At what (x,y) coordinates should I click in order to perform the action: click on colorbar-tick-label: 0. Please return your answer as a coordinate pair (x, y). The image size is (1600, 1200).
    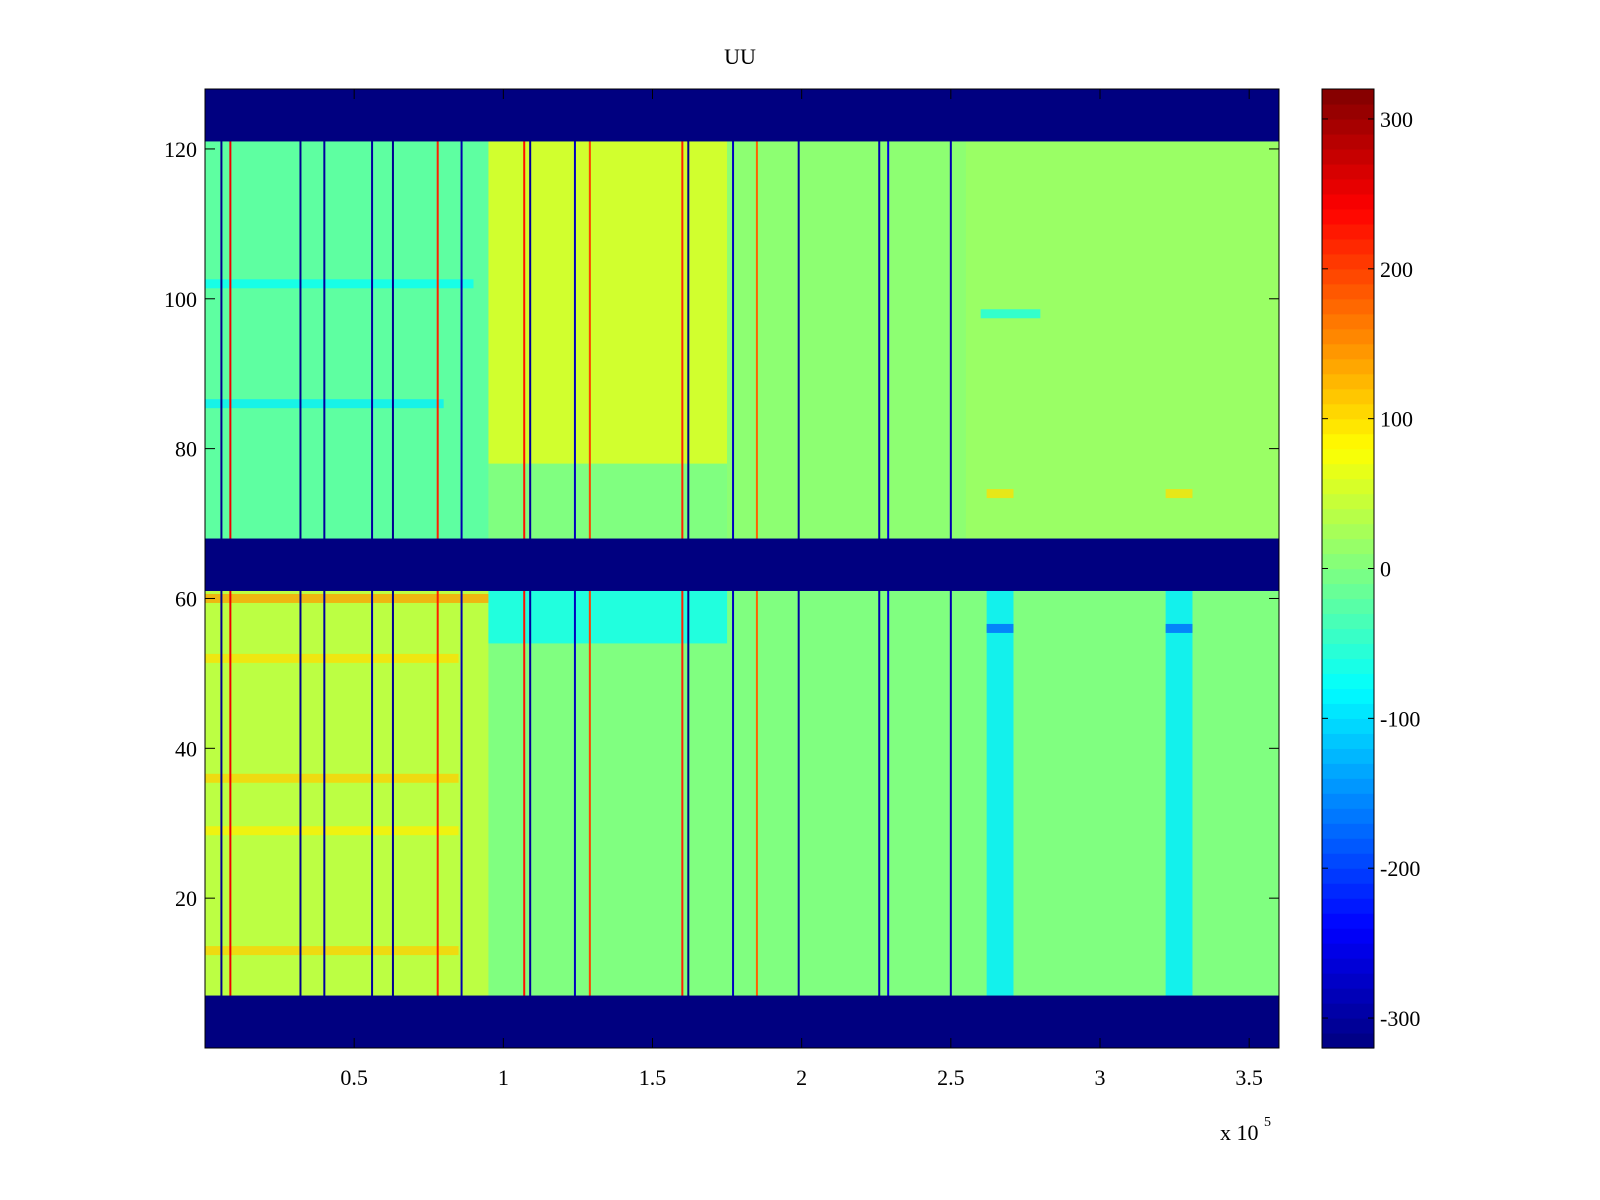
    Looking at the image, I should click on (1385, 569).